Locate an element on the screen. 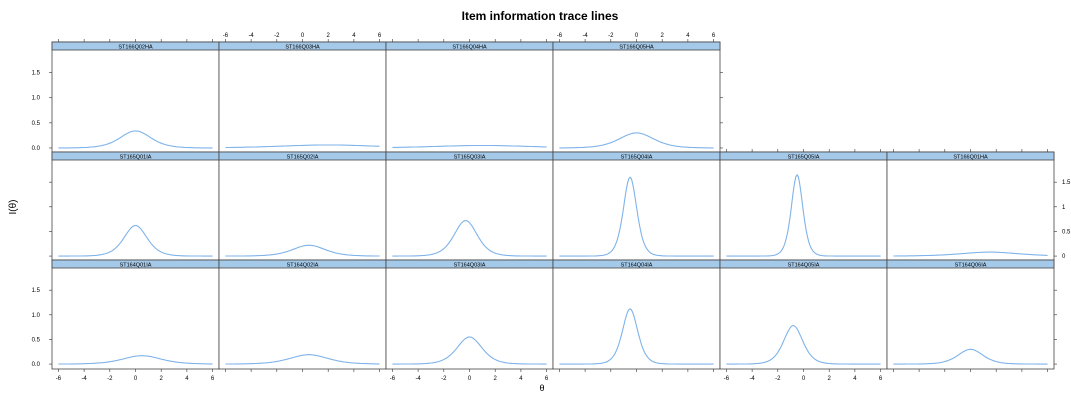  panel-label: ST166Q02HA is located at coordinates (135, 48).